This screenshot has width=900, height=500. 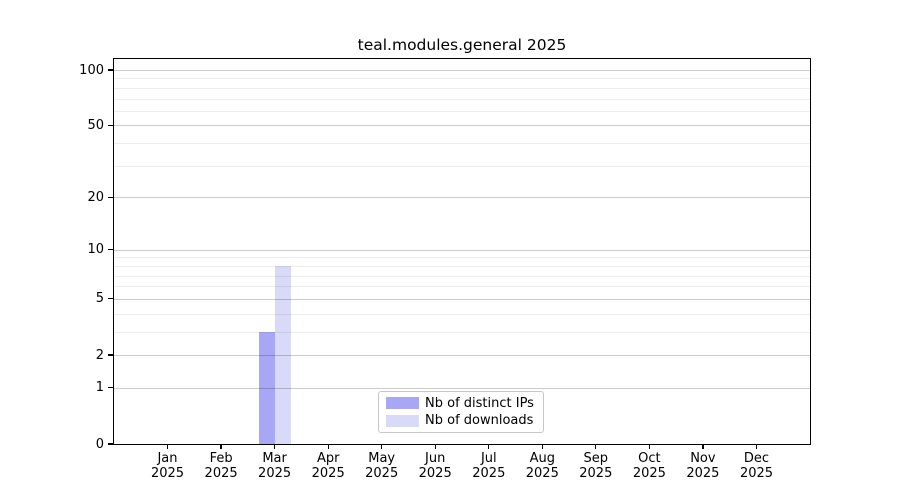 I want to click on legend-item-downloads: Nb of downloads, so click(x=464, y=420).